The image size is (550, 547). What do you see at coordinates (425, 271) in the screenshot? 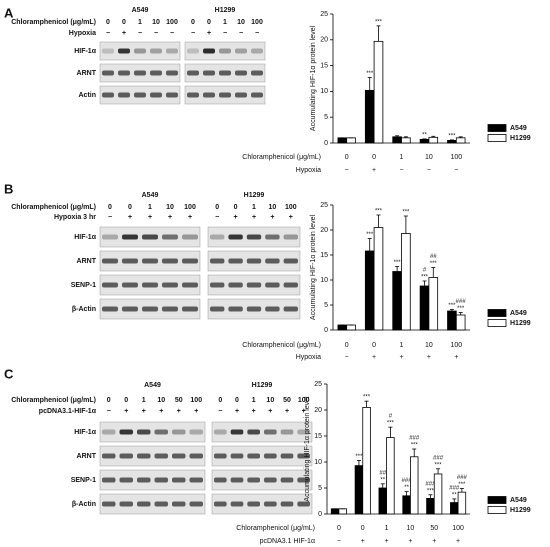
I see `significance: #` at bounding box center [425, 271].